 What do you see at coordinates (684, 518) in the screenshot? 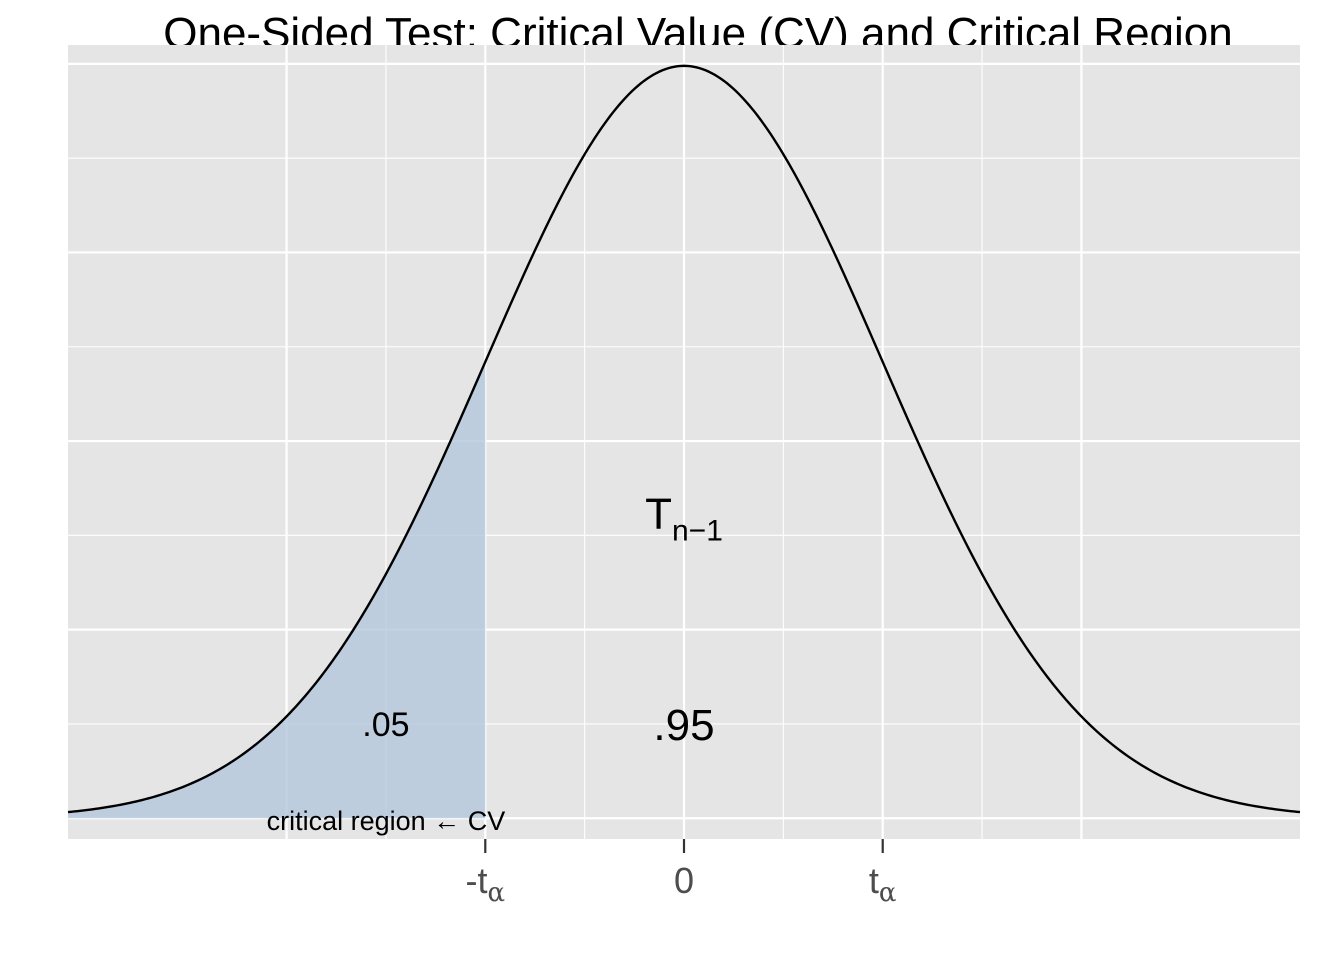
I see `distribution-label: Tn−1` at bounding box center [684, 518].